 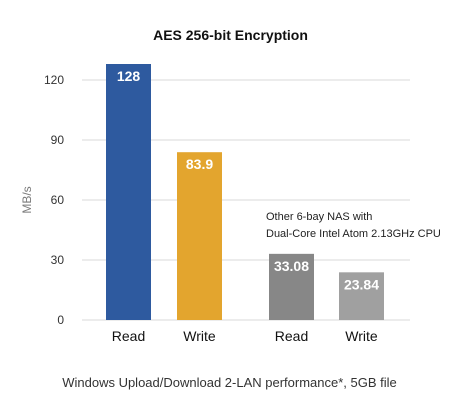 What do you see at coordinates (129, 76) in the screenshot?
I see `value-label-1: 128` at bounding box center [129, 76].